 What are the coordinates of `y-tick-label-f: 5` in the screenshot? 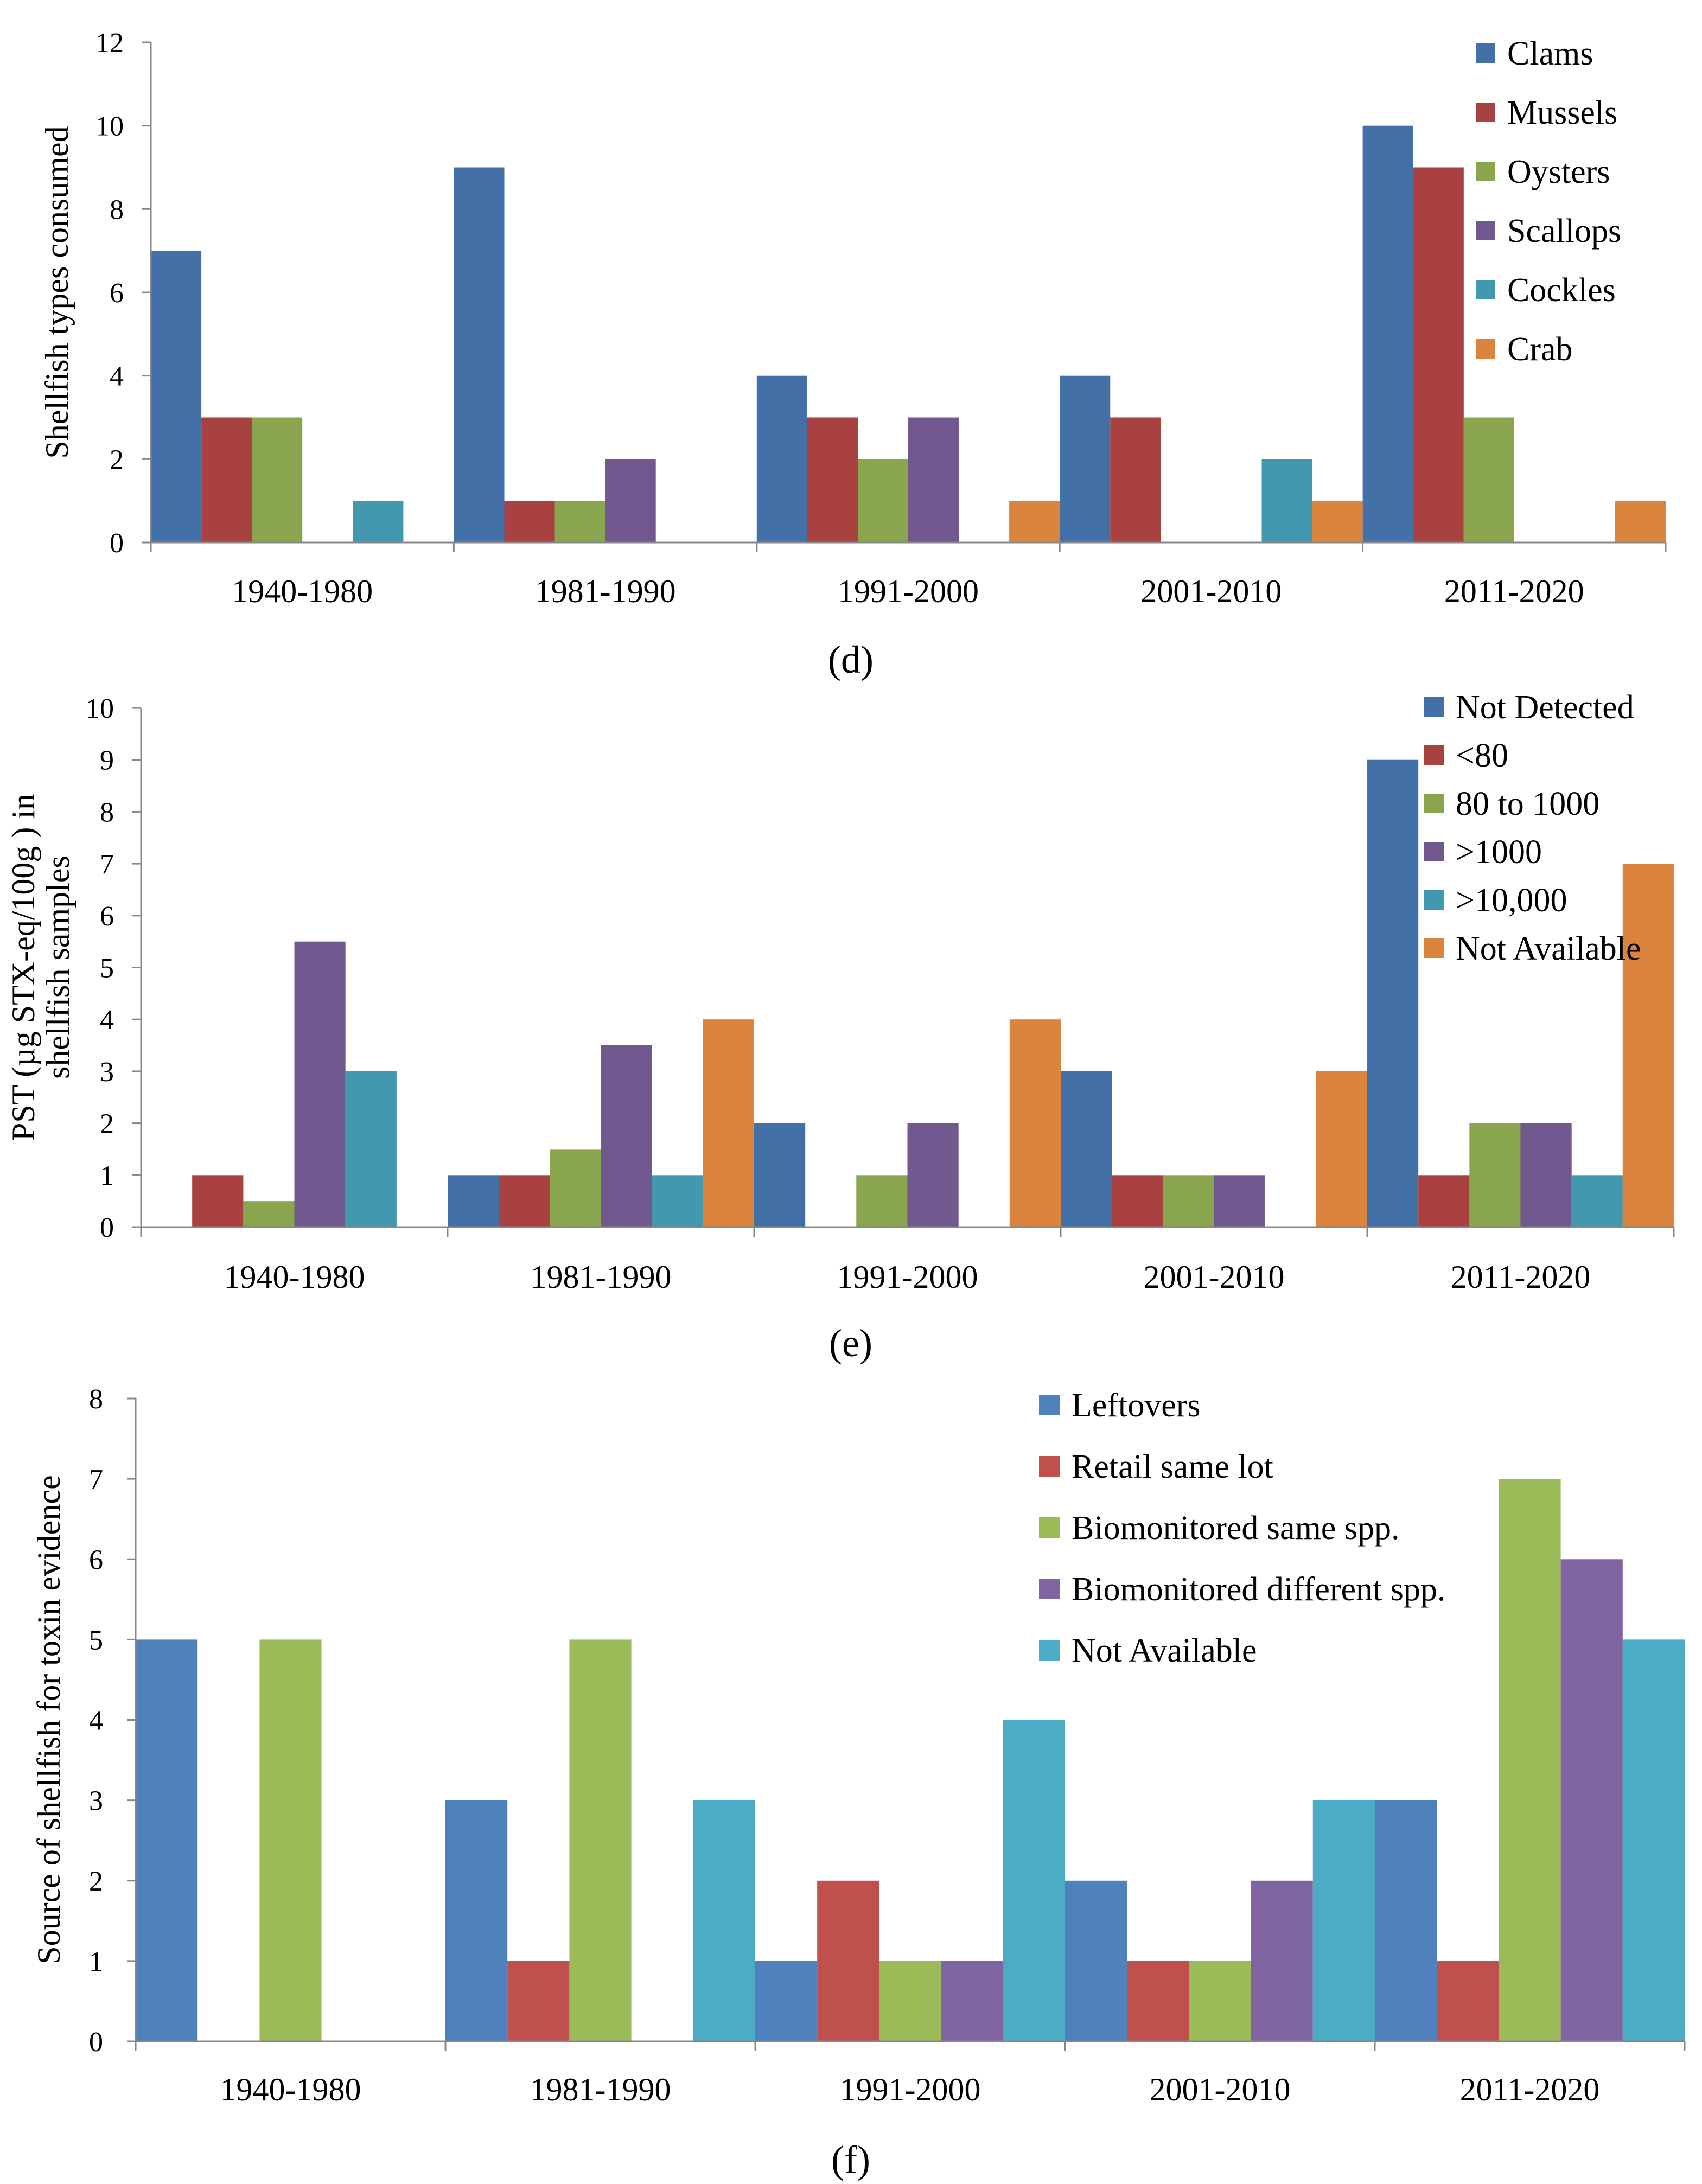 It's located at (96, 1640).